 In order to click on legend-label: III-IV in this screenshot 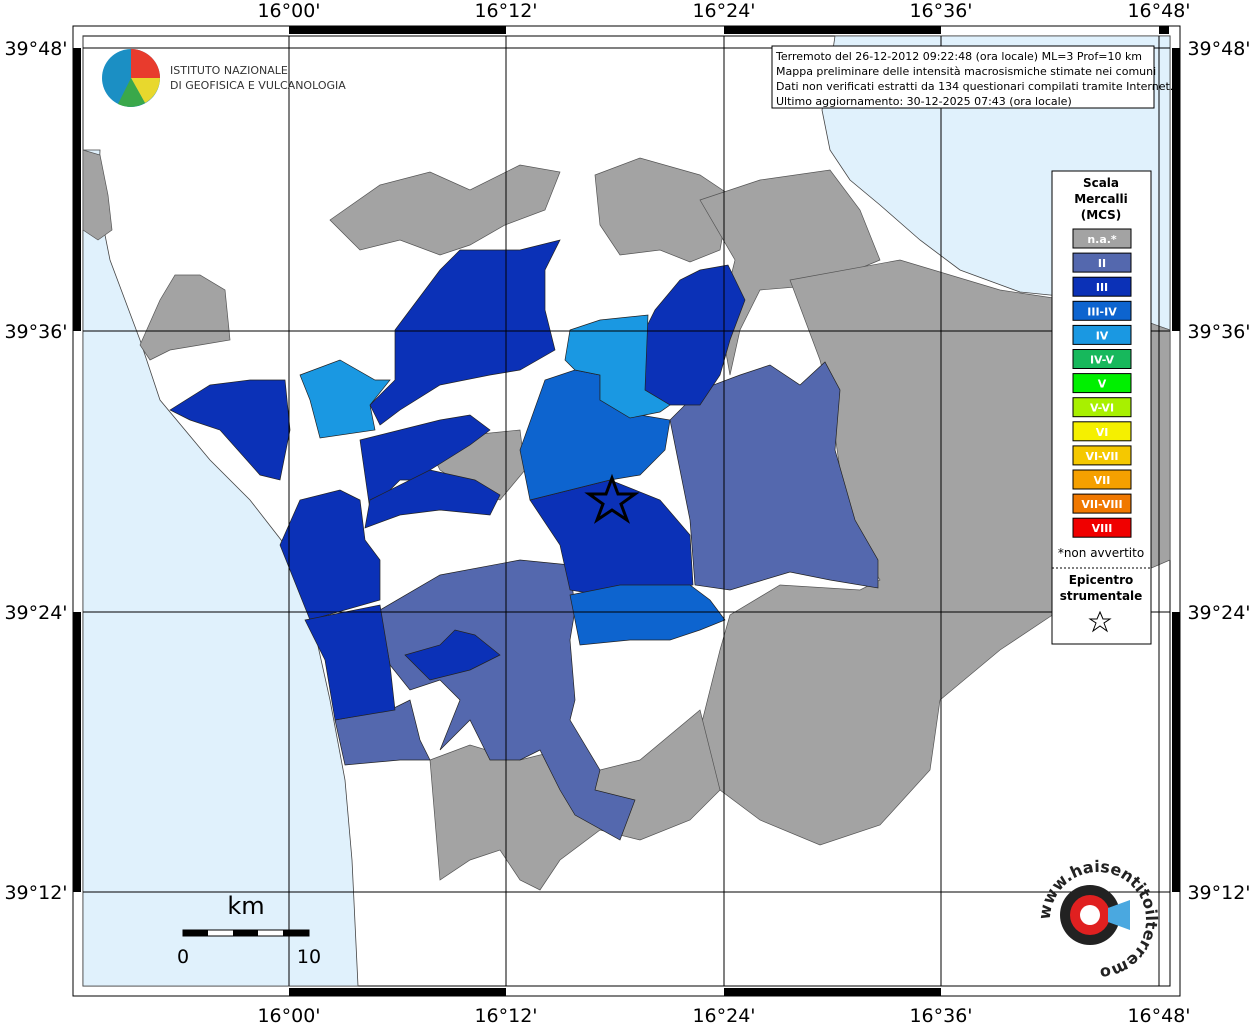, I will do `click(1102, 311)`.